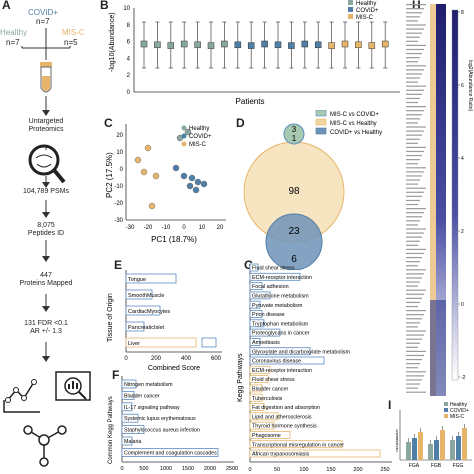  Describe the element at coordinates (110, 317) in the screenshot. I see `panel-e-ylabel: Tissue of Origin` at that location.